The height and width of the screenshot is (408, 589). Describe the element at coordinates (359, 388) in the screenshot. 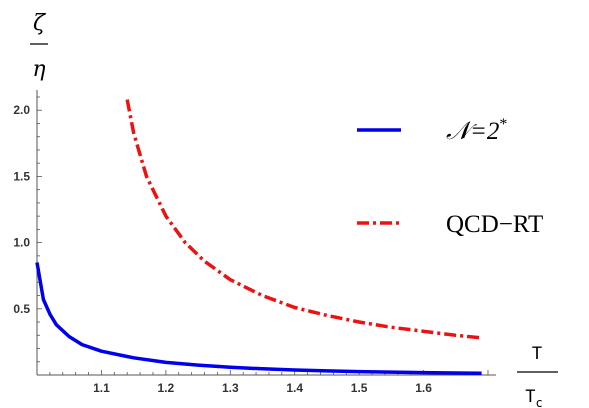

I see `x-tick-label: 1.5` at that location.